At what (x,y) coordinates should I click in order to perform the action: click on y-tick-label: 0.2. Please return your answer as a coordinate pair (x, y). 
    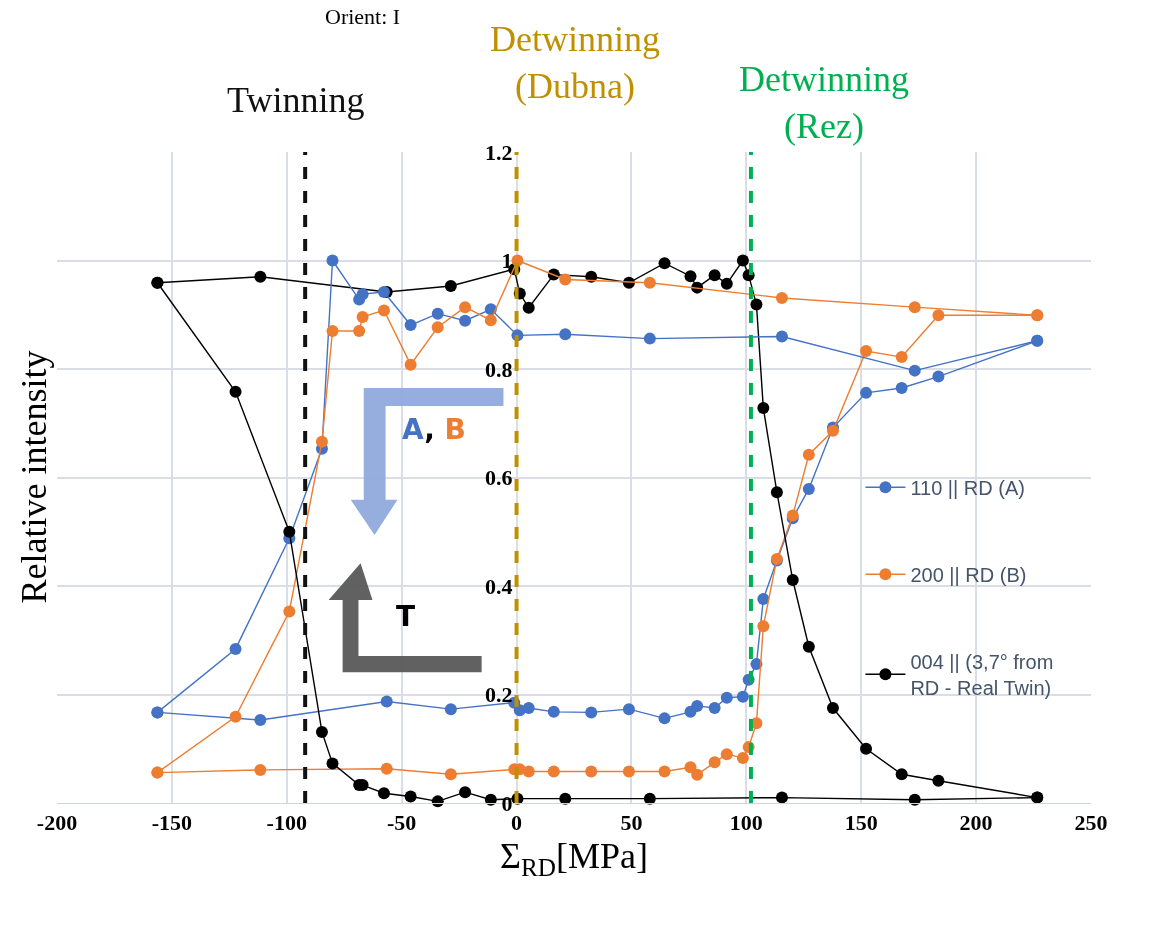
    Looking at the image, I should click on (499, 695).